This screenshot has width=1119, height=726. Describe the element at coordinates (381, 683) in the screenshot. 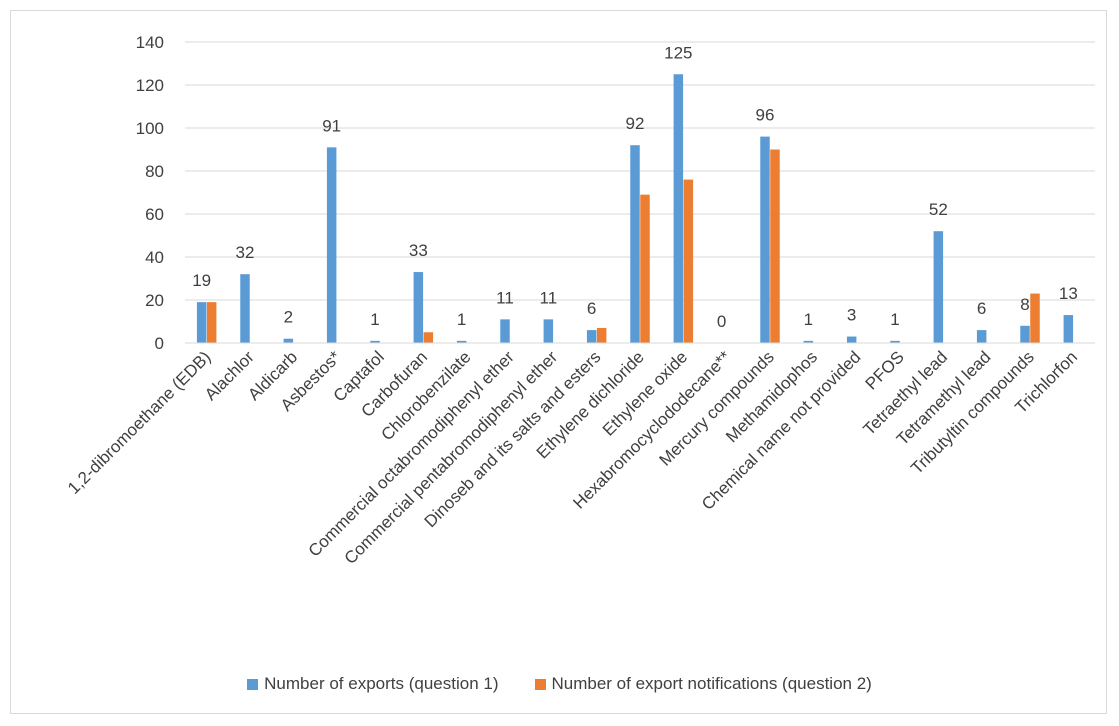

I see `legend-label: Number of exports (question 1)` at that location.